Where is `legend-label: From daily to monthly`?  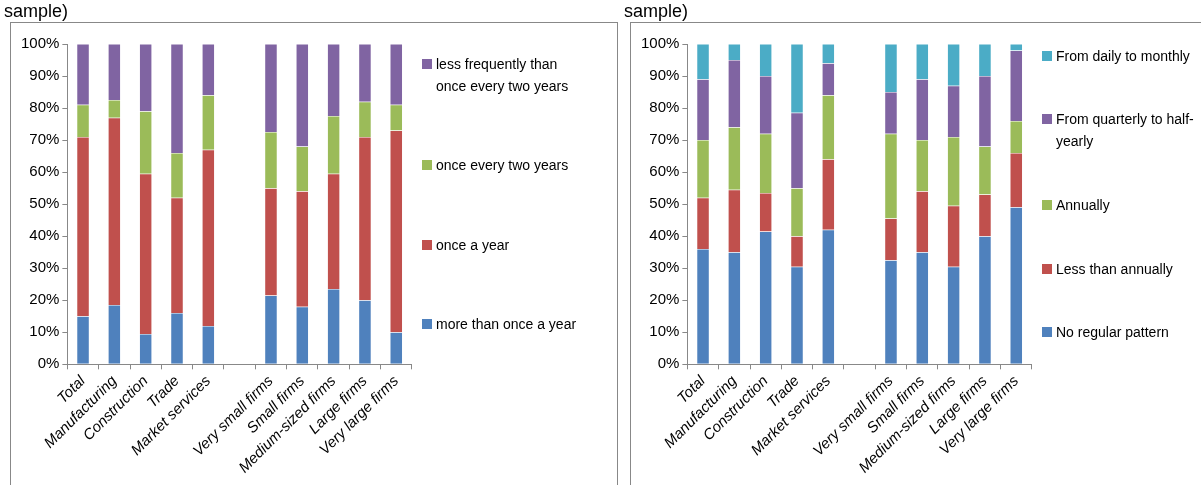
legend-label: From daily to monthly is located at coordinates (1123, 56).